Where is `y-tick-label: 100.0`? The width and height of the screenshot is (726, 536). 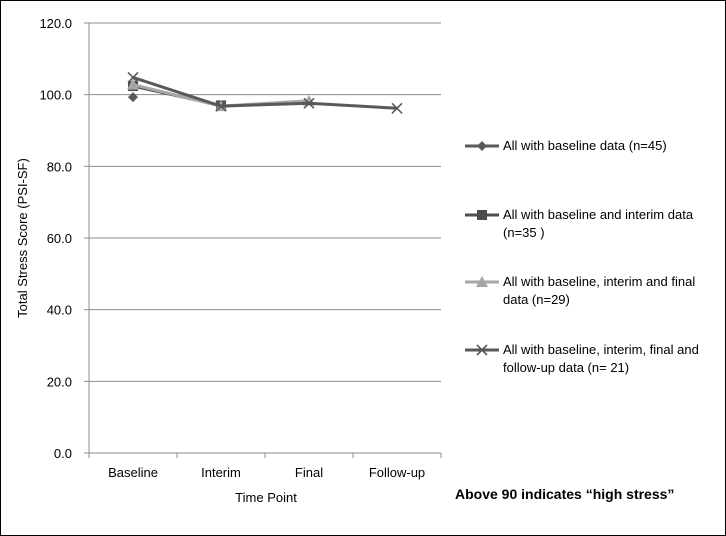 y-tick-label: 100.0 is located at coordinates (55, 95).